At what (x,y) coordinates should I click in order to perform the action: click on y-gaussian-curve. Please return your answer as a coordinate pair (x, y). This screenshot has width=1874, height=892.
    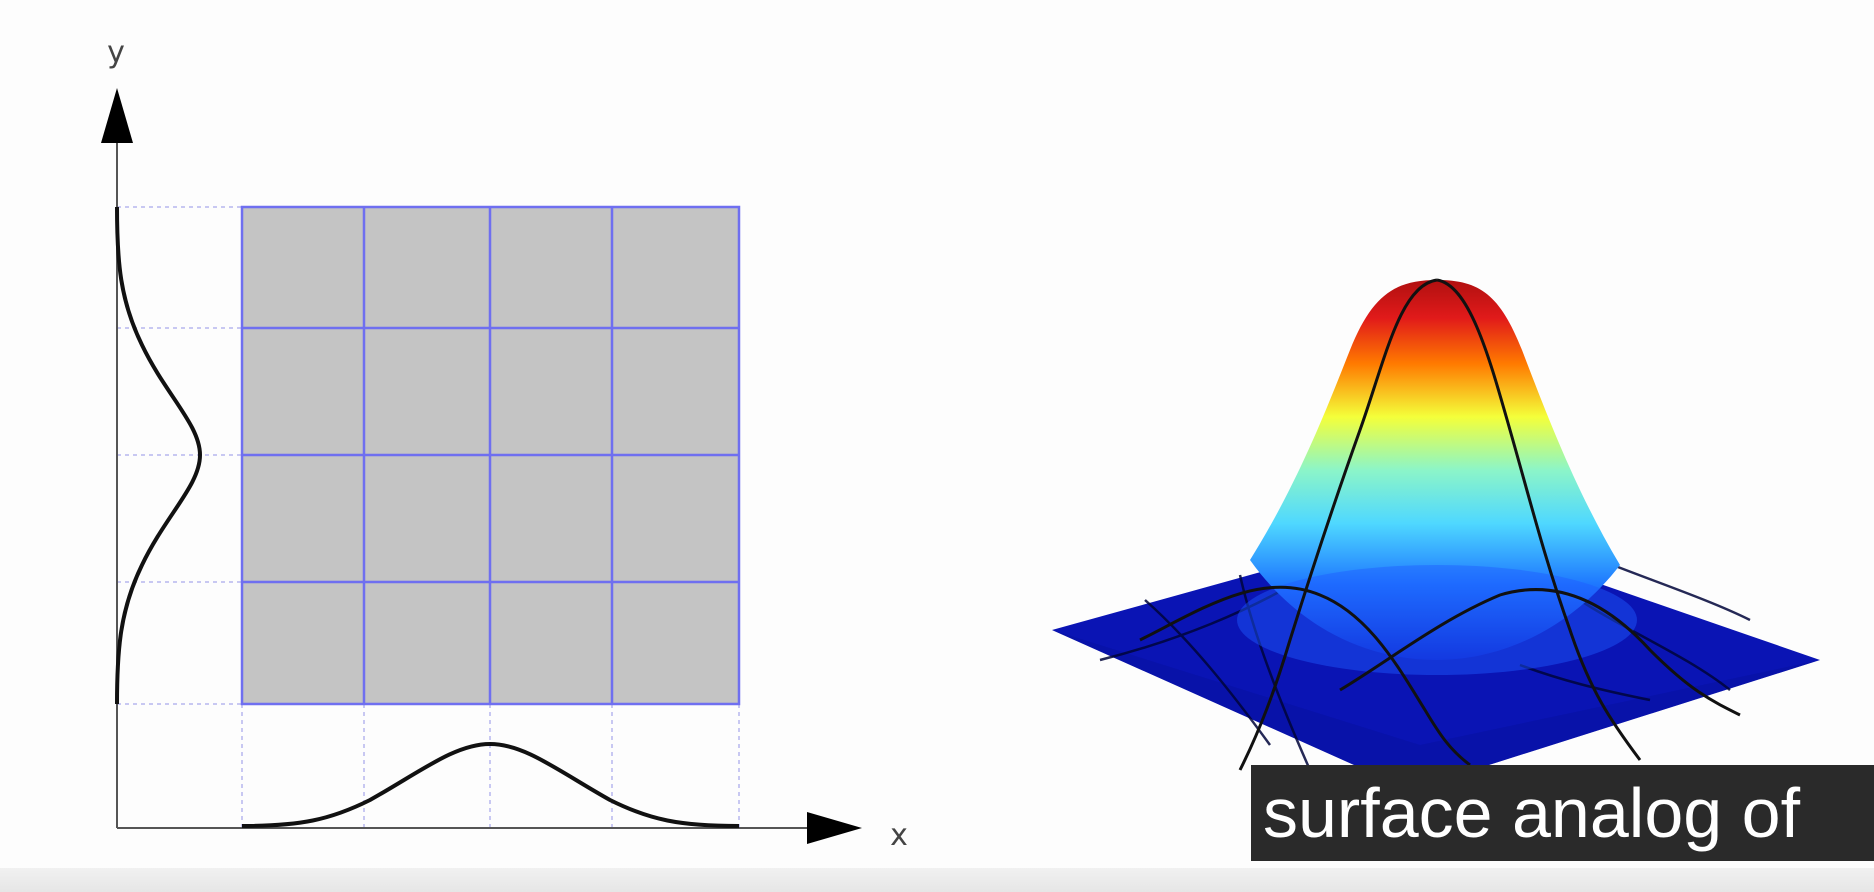
    Looking at the image, I should click on (159, 455).